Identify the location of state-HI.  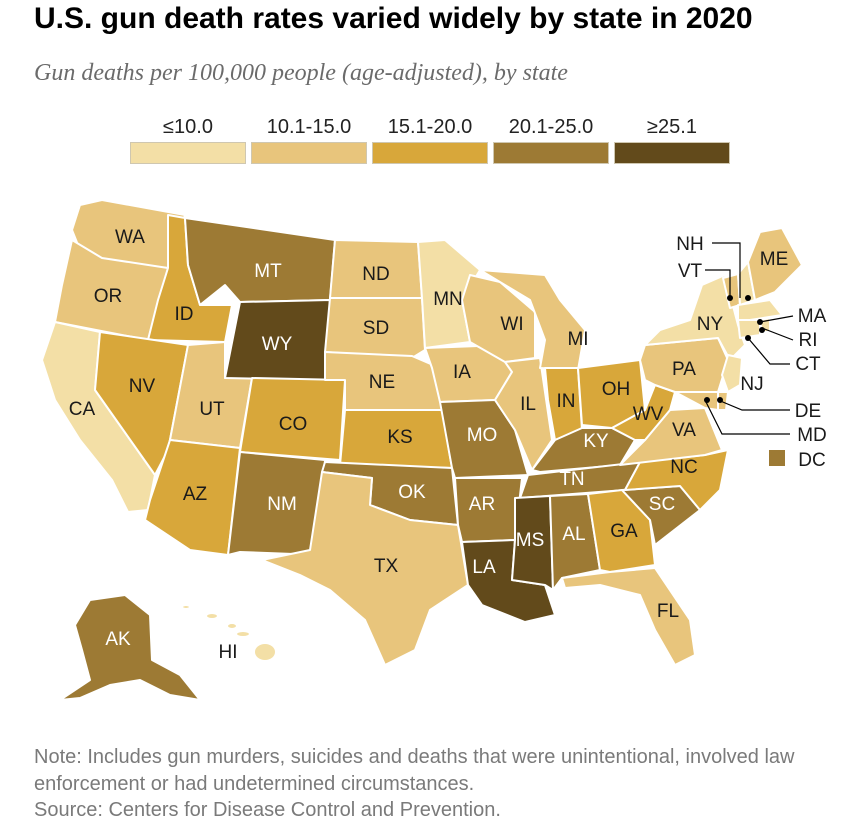
(229, 633).